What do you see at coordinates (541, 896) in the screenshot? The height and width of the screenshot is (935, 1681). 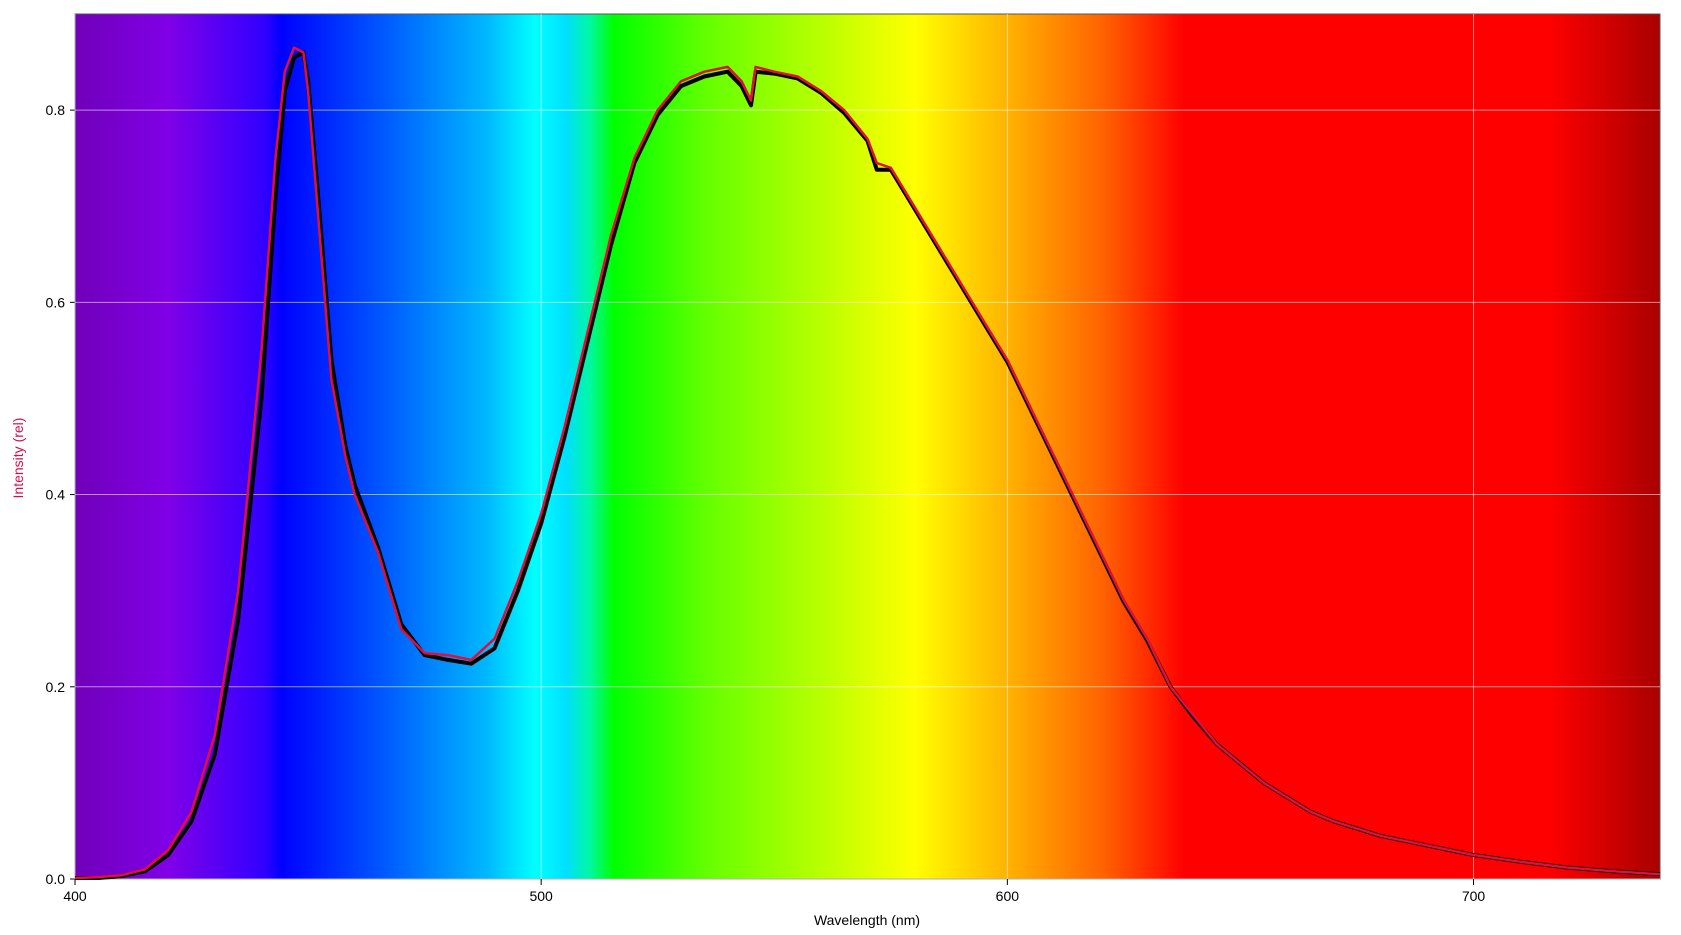 I see `x-tick-label: 500` at bounding box center [541, 896].